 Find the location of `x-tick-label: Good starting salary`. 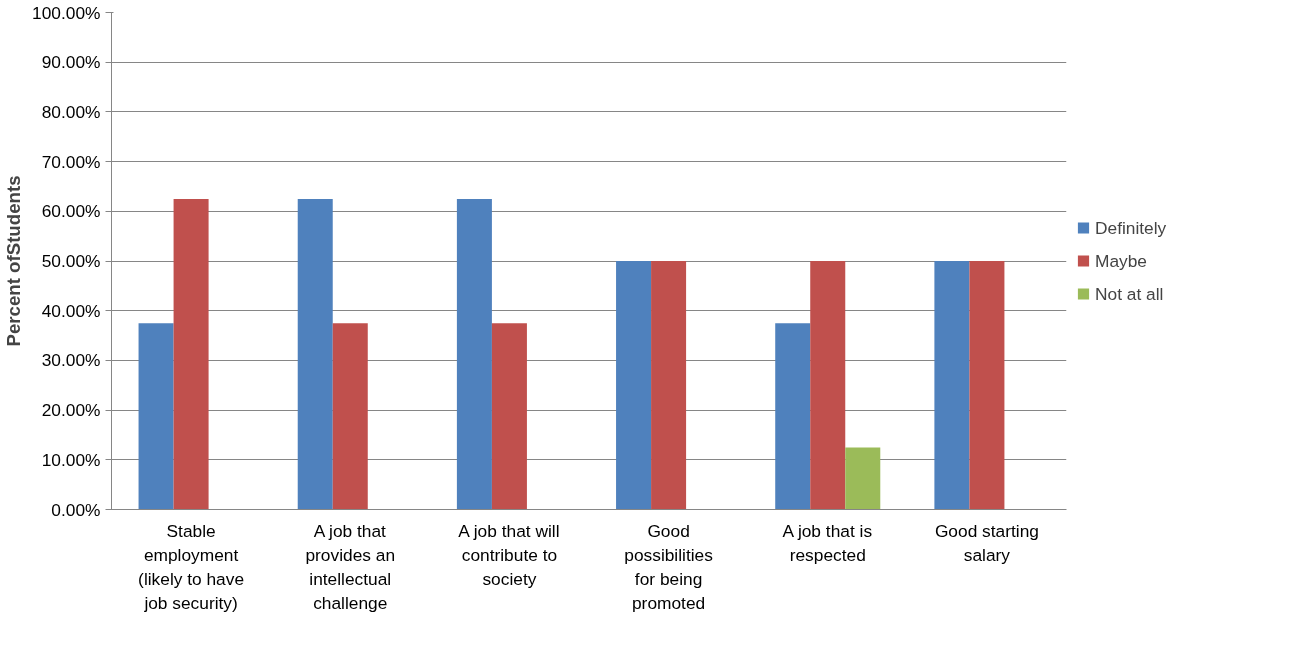

x-tick-label: Good starting salary is located at coordinates (986, 542).